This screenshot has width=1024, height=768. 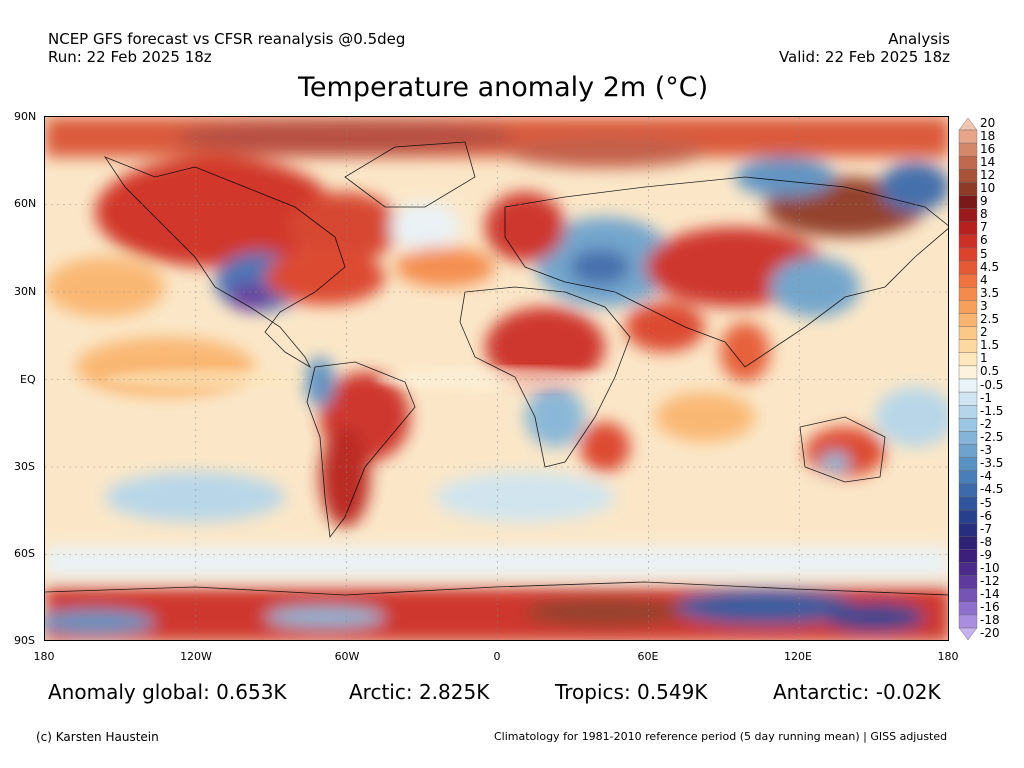 I want to click on colorbar-label: 6, so click(x=984, y=240).